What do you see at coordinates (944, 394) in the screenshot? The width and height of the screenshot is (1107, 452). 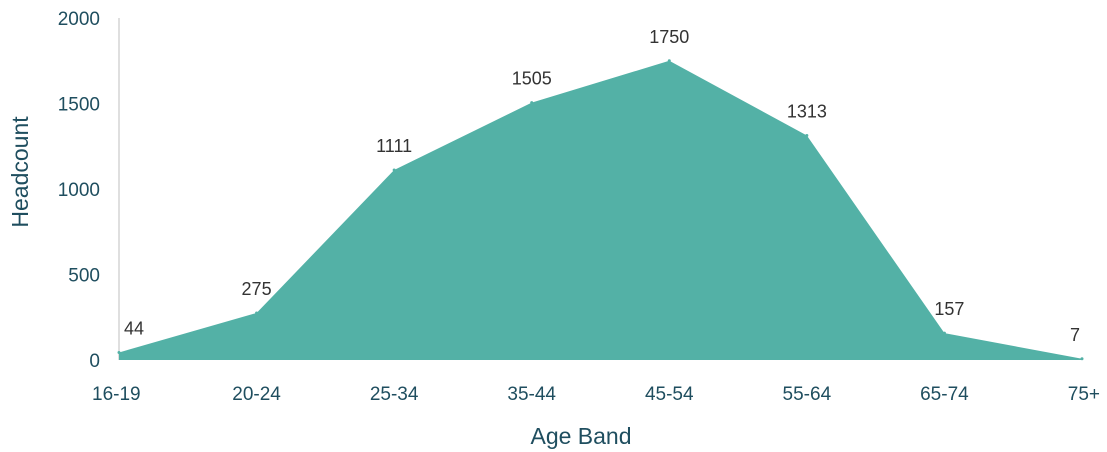 I see `x-tick-label: 65-74` at bounding box center [944, 394].